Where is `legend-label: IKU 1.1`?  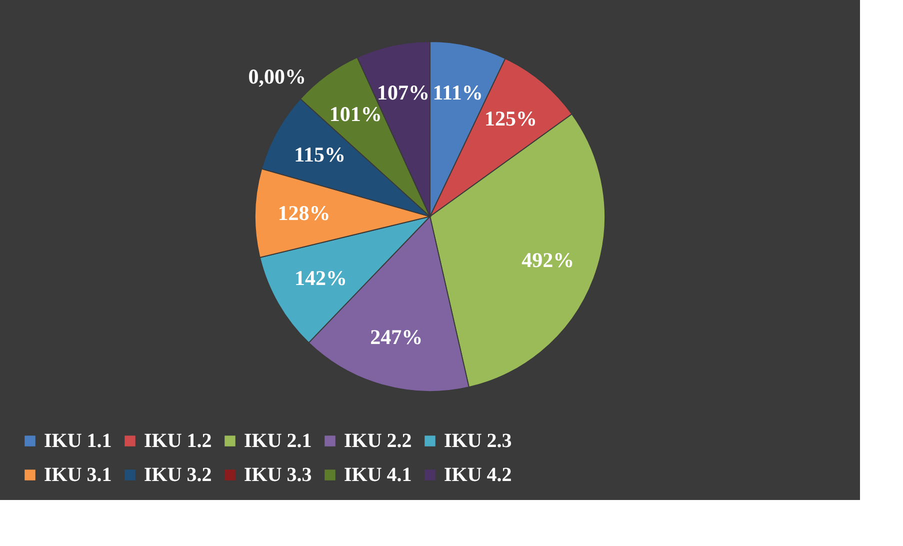 legend-label: IKU 1.1 is located at coordinates (78, 441).